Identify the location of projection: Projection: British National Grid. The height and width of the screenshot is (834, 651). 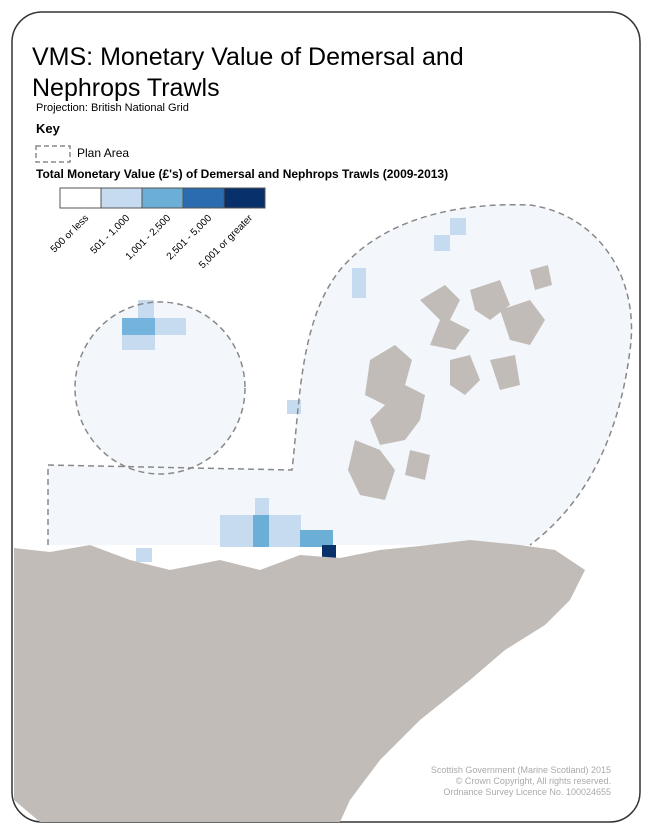
(112, 108).